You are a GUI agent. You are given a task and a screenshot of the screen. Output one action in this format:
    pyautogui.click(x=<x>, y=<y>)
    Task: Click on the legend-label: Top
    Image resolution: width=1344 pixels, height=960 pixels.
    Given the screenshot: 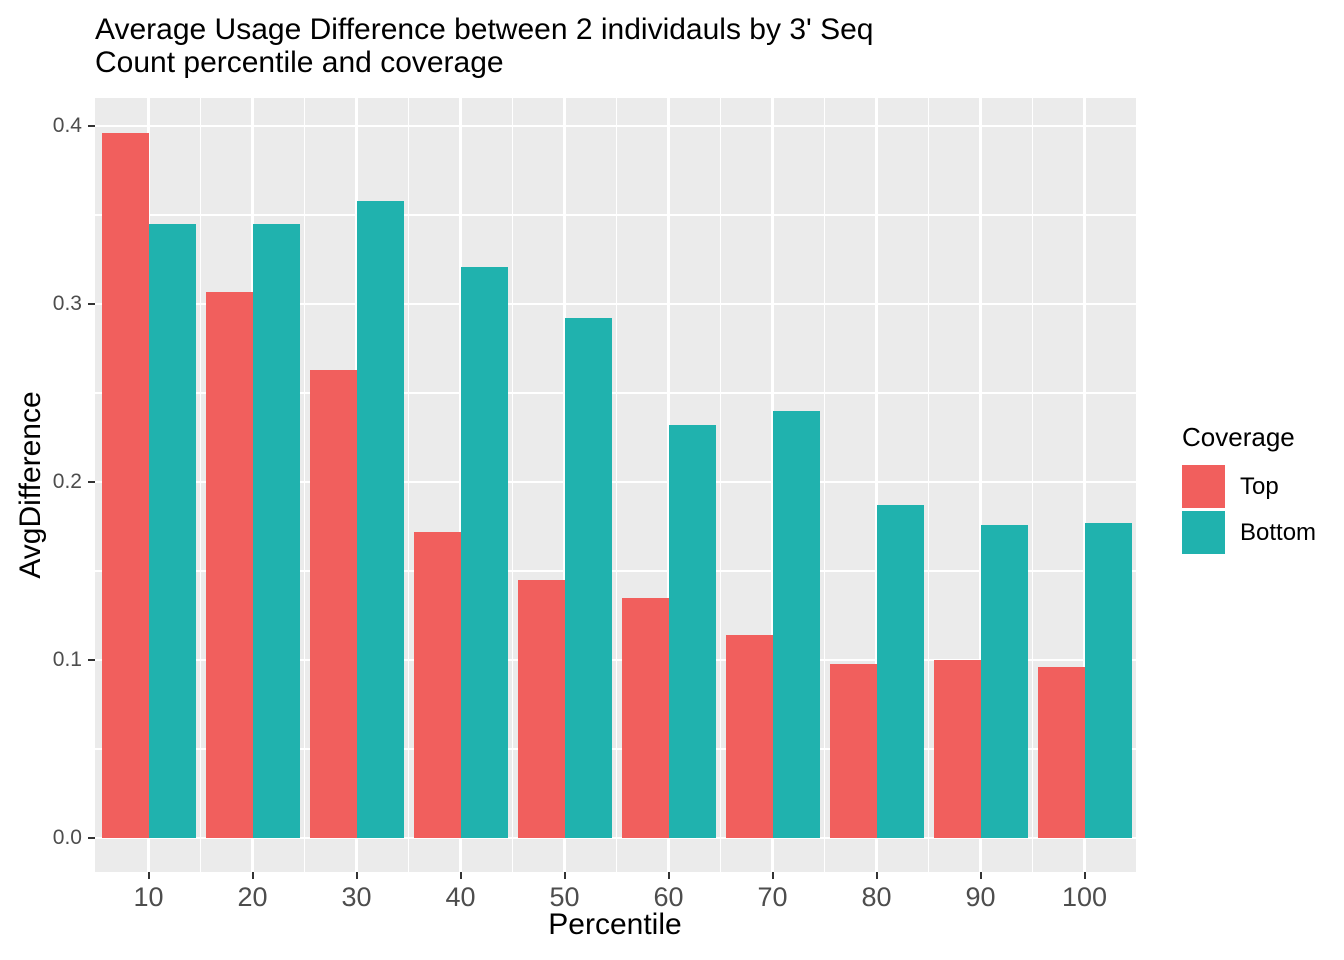 What is the action you would take?
    pyautogui.click(x=1259, y=486)
    